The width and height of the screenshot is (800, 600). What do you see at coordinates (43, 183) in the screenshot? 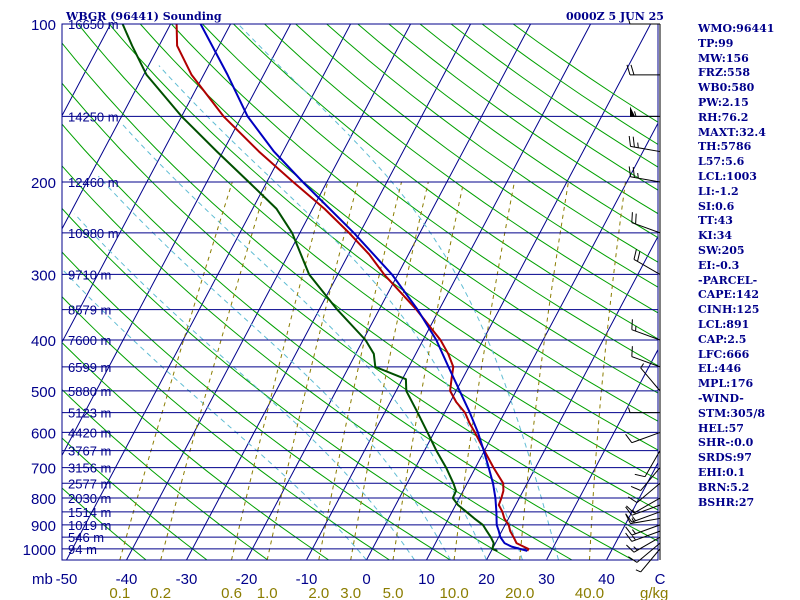
I see `pressure-tick-label: 200` at bounding box center [43, 183].